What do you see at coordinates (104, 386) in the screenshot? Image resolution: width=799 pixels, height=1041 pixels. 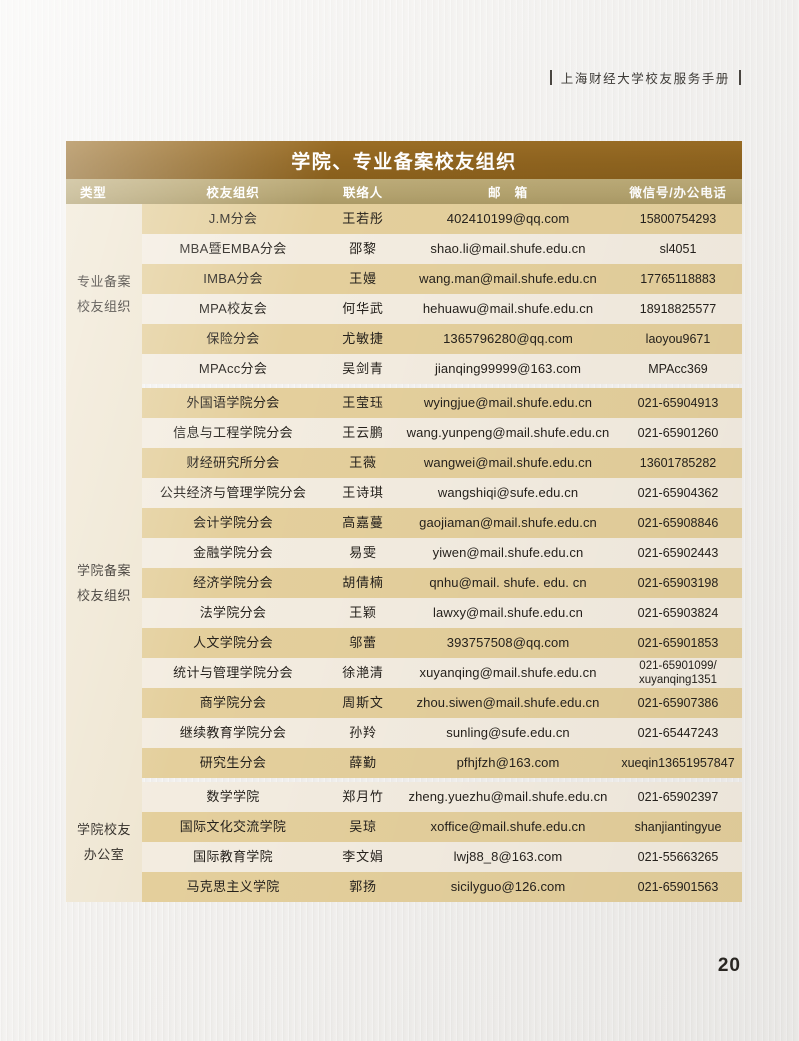 I see `group-separator-type-cell` at bounding box center [104, 386].